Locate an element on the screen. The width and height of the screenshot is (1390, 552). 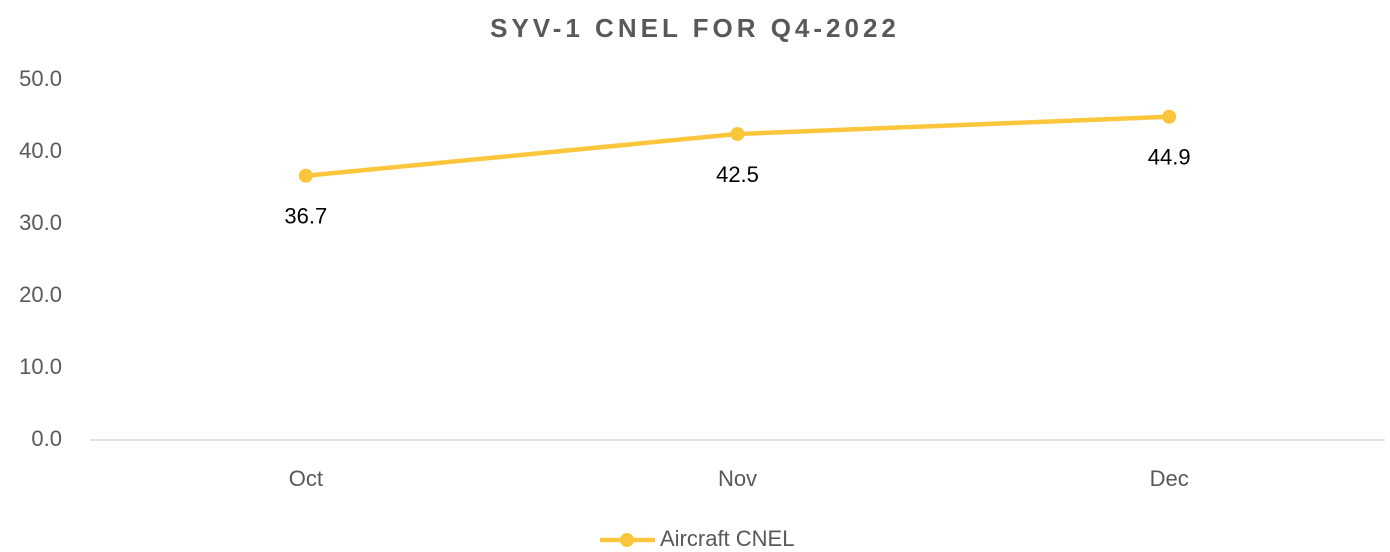
x-tick-label: Oct is located at coordinates (306, 478).